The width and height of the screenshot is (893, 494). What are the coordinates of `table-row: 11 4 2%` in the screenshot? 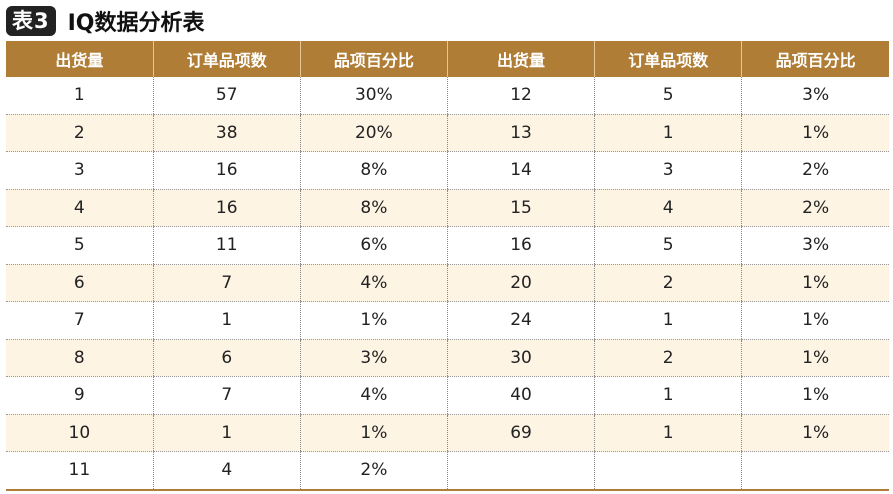 It's located at (447, 471).